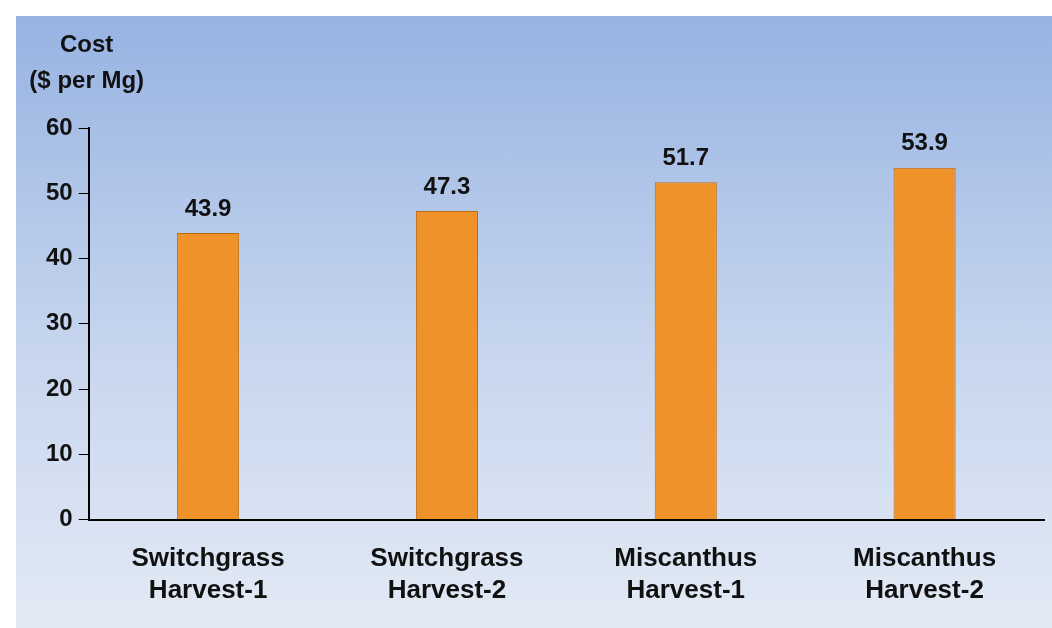  I want to click on y-tick-label: 60, so click(59, 126).